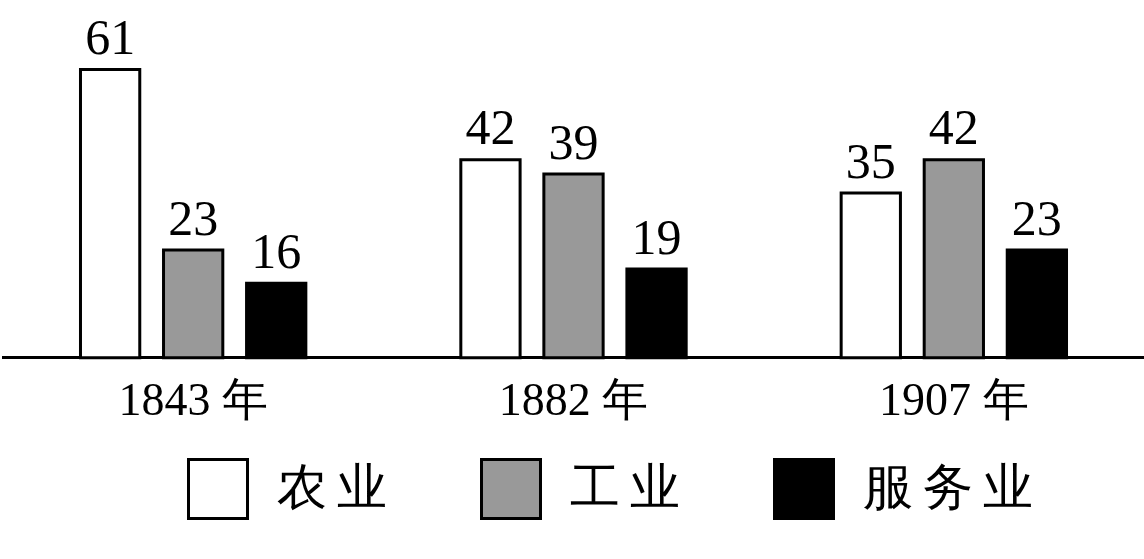 Image resolution: width=1144 pixels, height=559 pixels. I want to click on data-label: 16, so click(276, 250).